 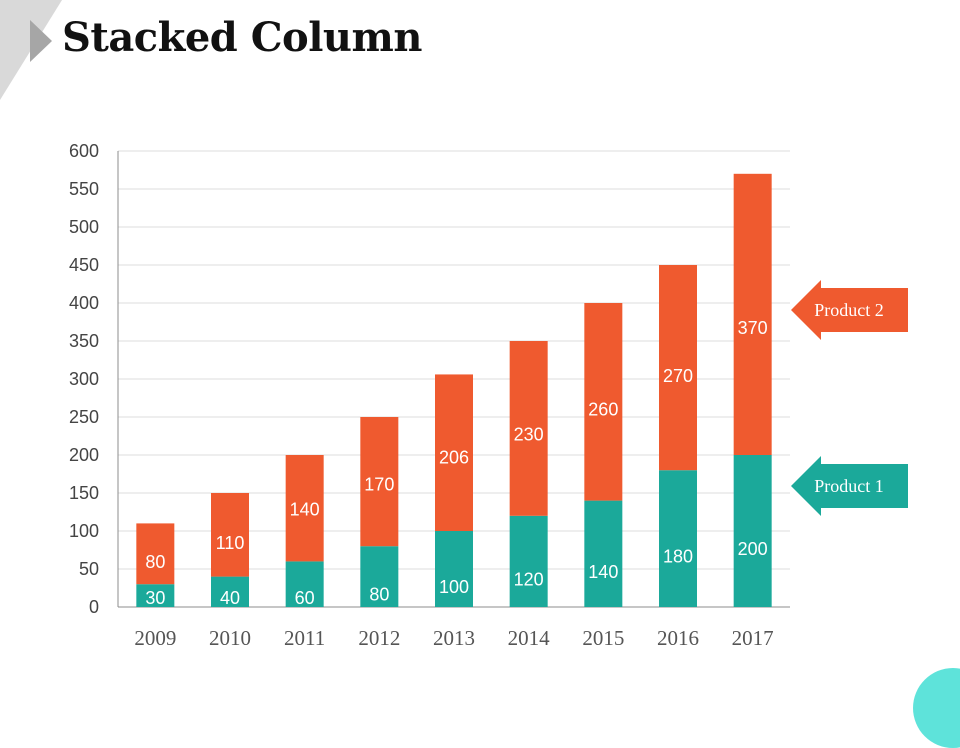 I want to click on x-tick-label: 2014, so click(x=529, y=638).